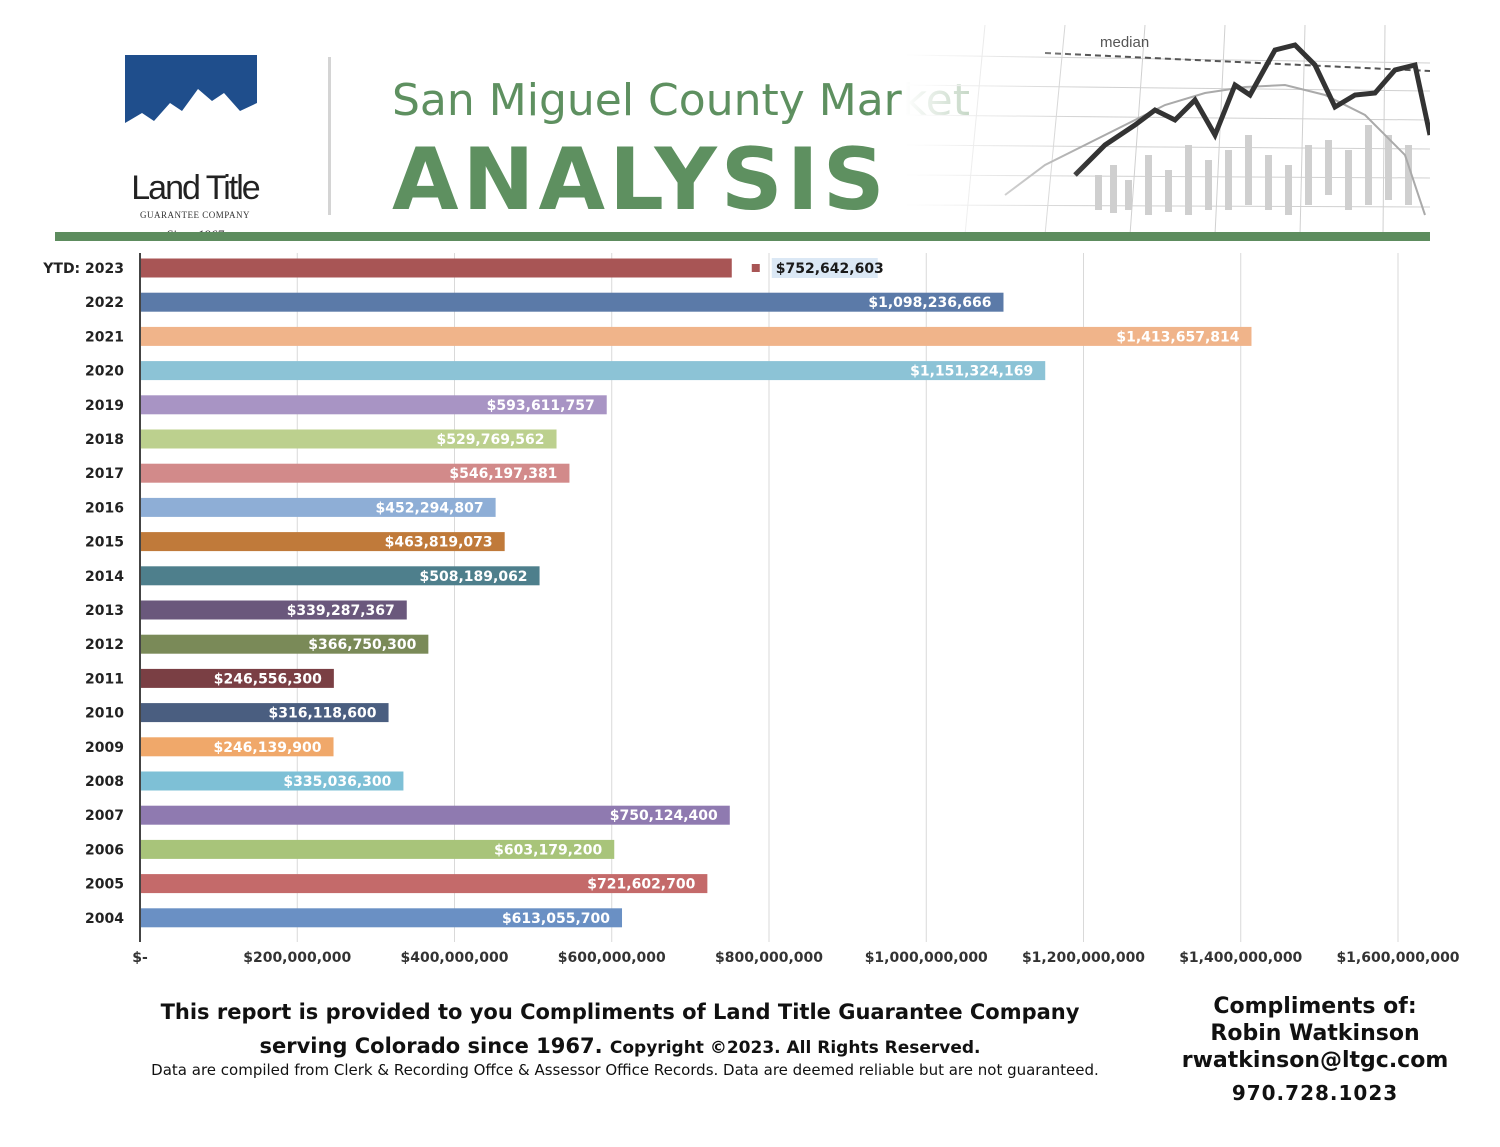  Describe the element at coordinates (1177, 337) in the screenshot. I see `bar-value-label: $1,413,657,814` at that location.